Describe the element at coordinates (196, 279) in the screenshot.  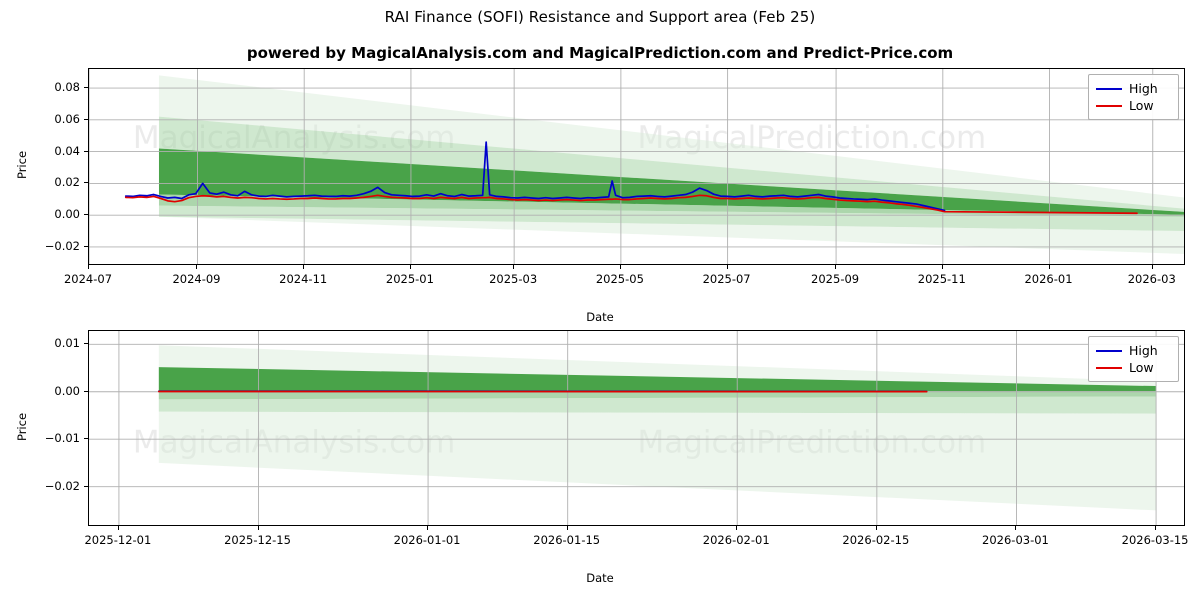
I see `upper-x-tick-label: 2024-09` at that location.